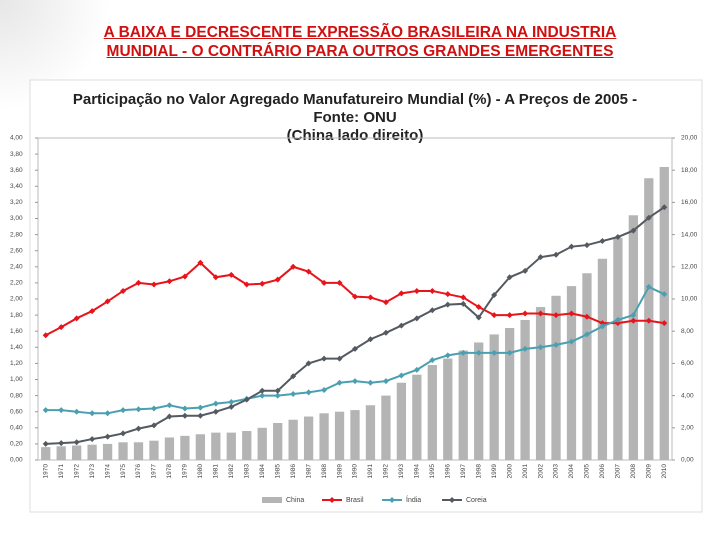  I want to click on x-tick-label: 2008, so click(633, 471).